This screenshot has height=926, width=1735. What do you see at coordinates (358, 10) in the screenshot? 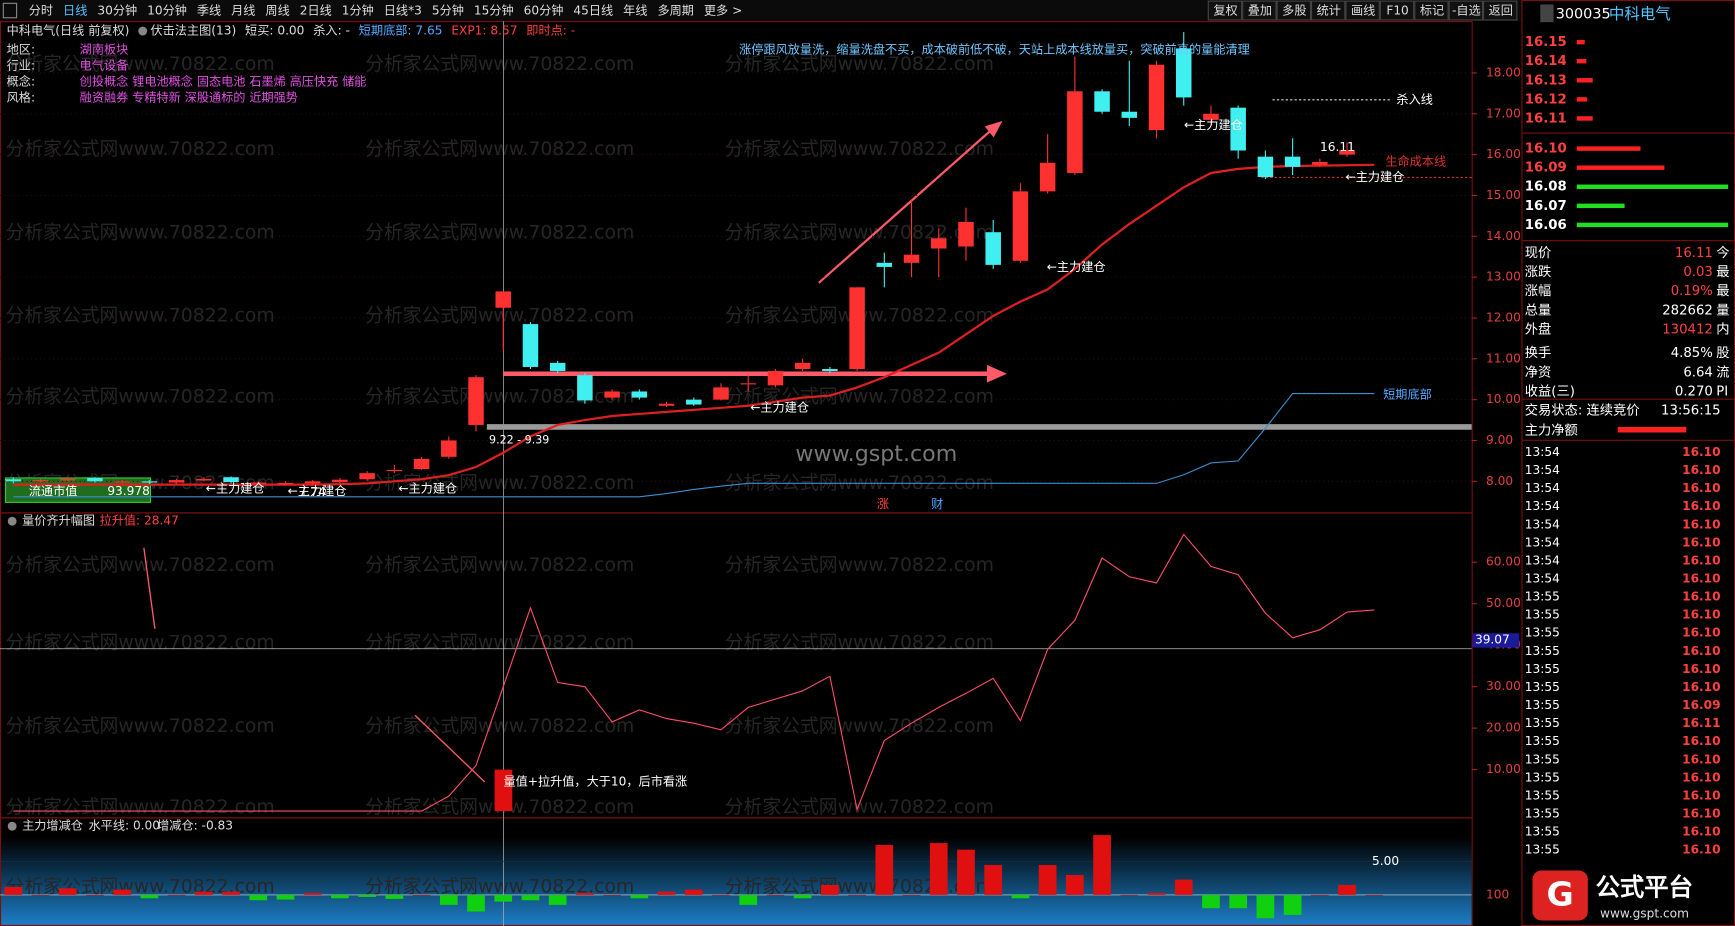
I see `tab: 1分钟` at bounding box center [358, 10].